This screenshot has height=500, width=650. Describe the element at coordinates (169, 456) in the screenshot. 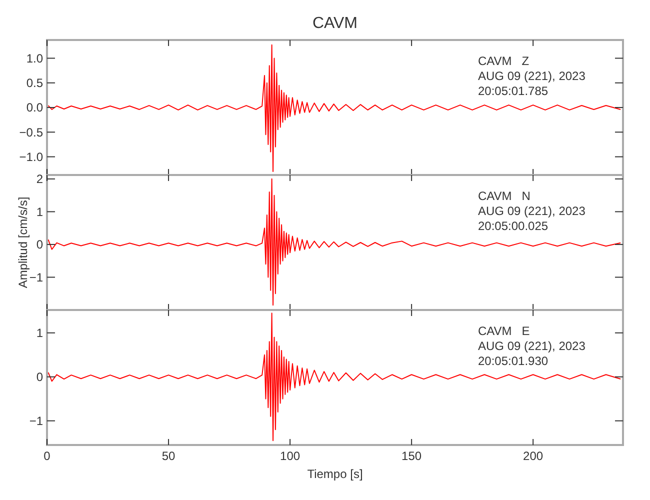

I see `x-tick-label: 50` at that location.